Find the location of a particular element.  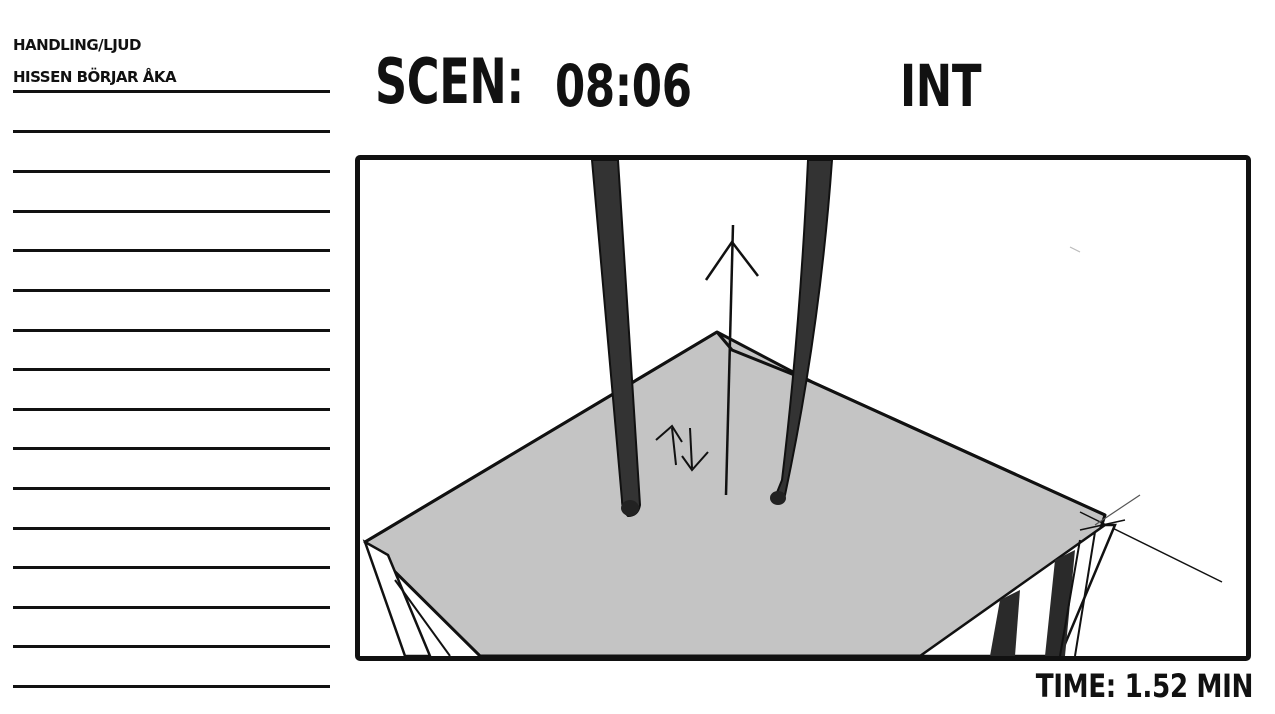

scene-title: SCEN: is located at coordinates (449, 81).